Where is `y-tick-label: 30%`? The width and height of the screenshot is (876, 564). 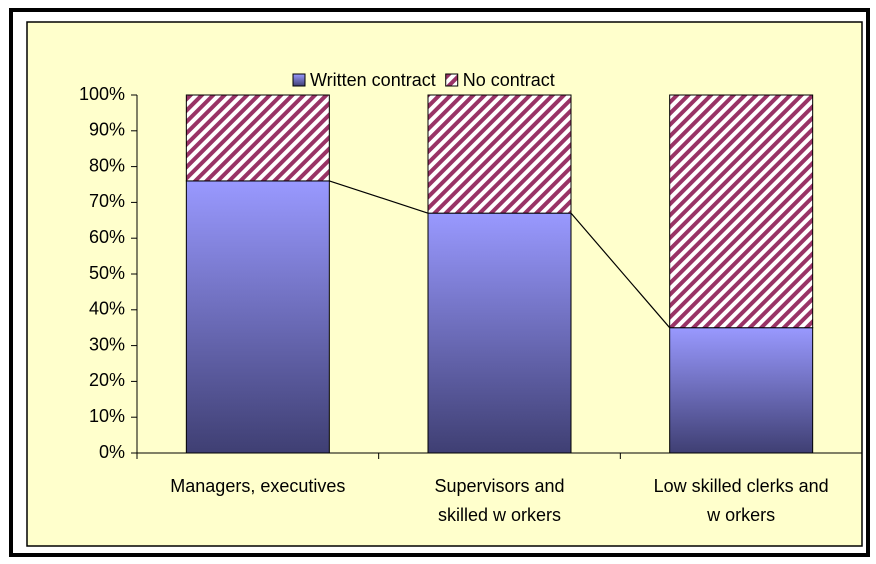
y-tick-label: 30% is located at coordinates (107, 344).